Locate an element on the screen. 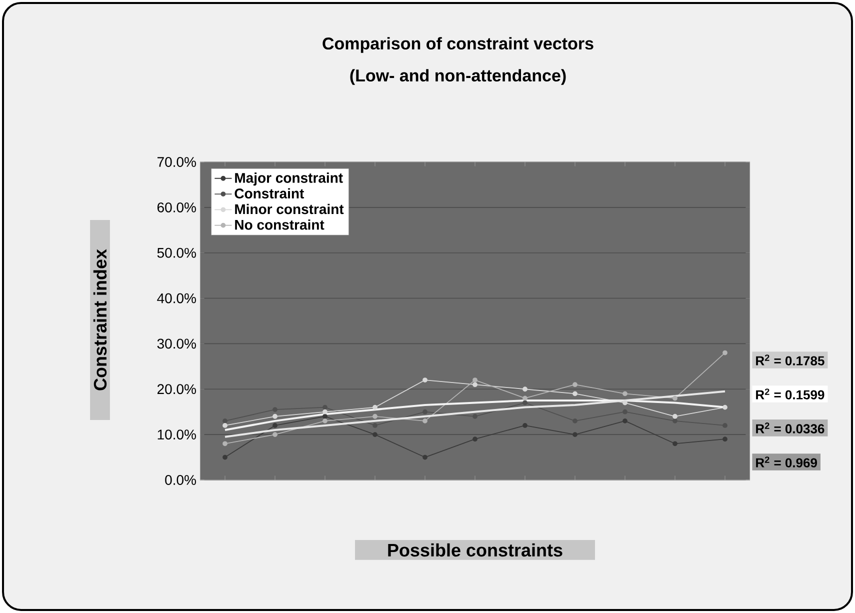 The image size is (855, 613). text: R$^{2}$ = 0.1785 is located at coordinates (790, 360).